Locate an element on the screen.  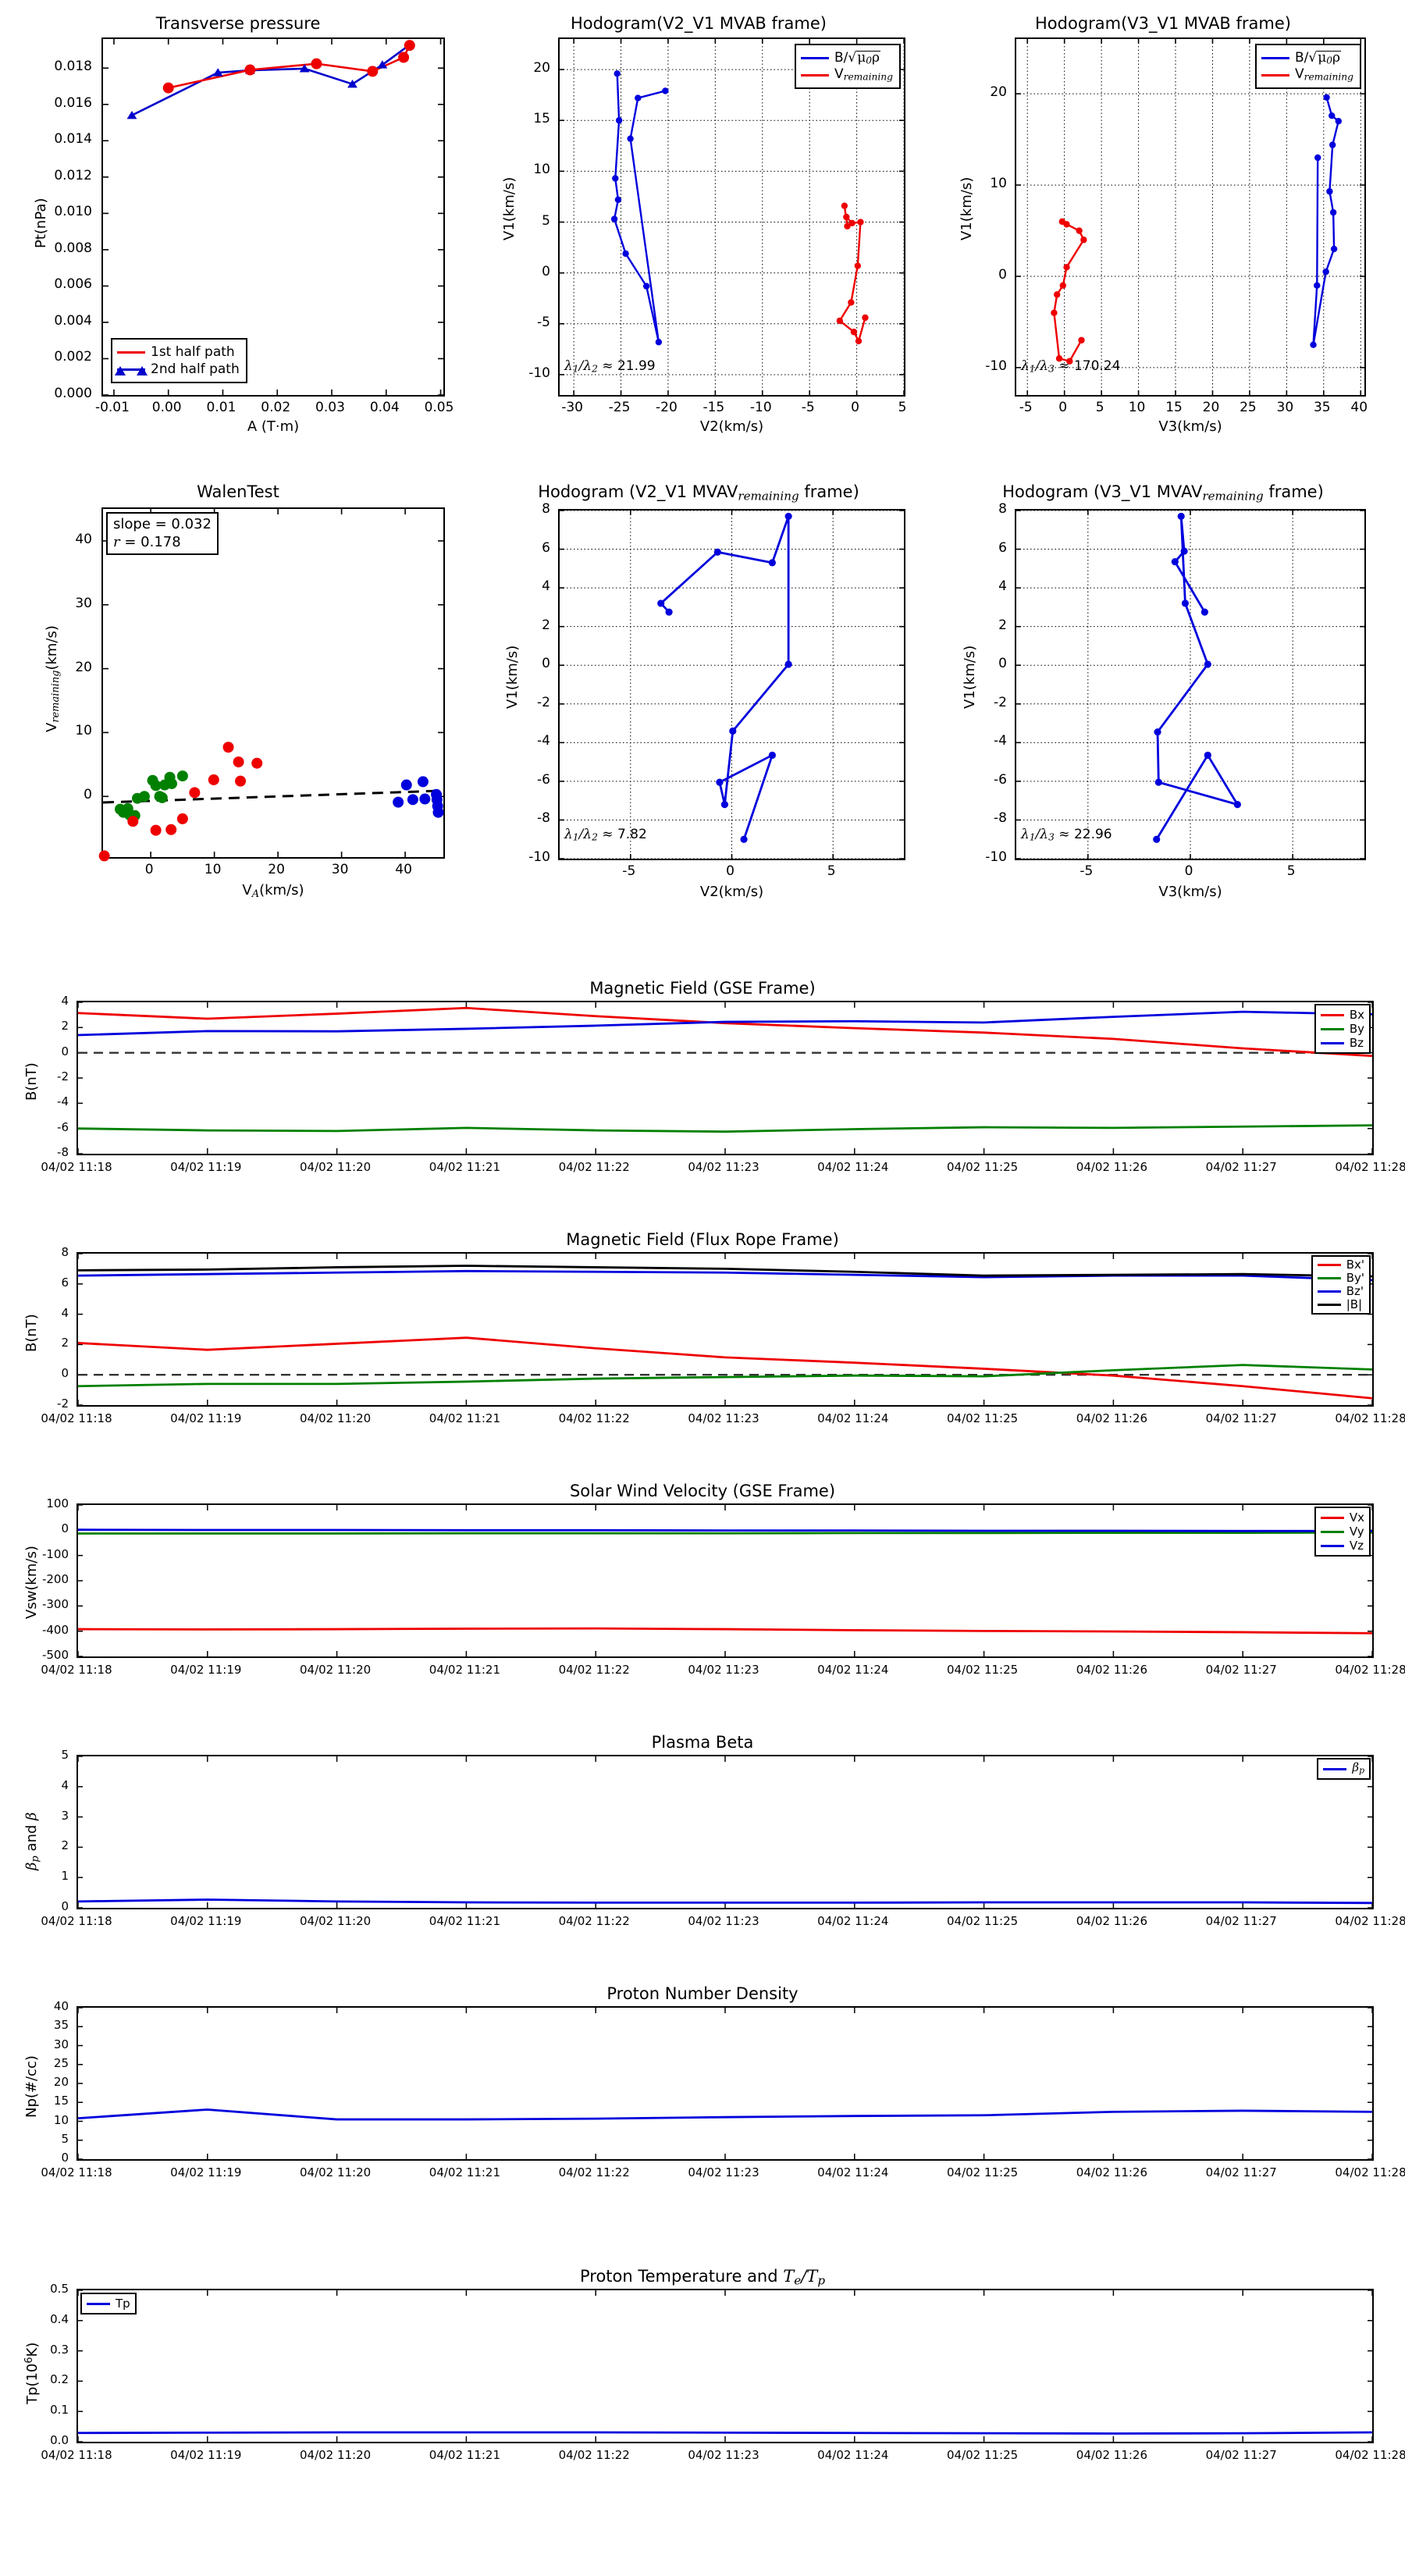
plot-area: slope = 0.032 r = 0.178 is located at coordinates (271, 684).